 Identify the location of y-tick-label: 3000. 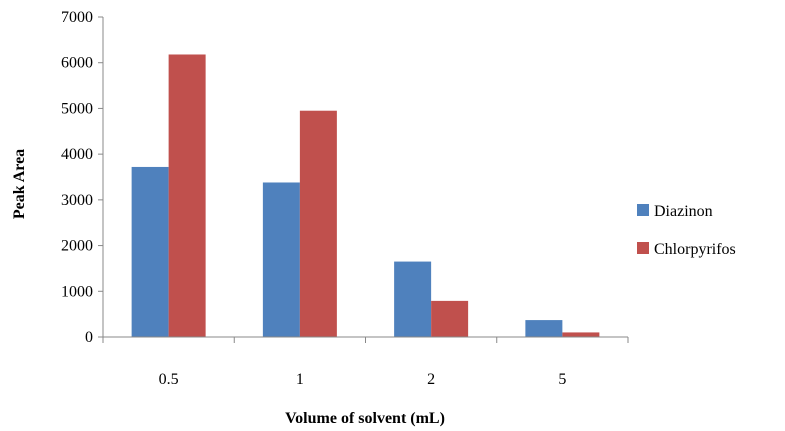
(77, 200).